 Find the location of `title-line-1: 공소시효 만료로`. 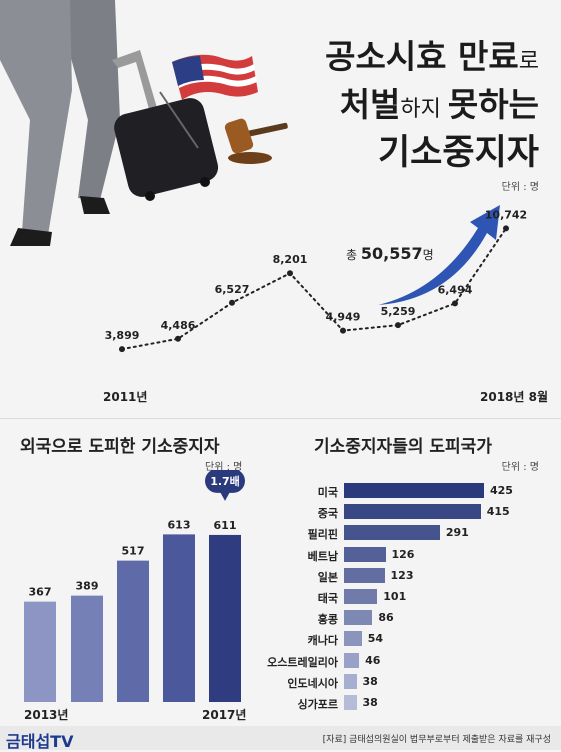

title-line-1: 공소시효 만료로 is located at coordinates (432, 54).